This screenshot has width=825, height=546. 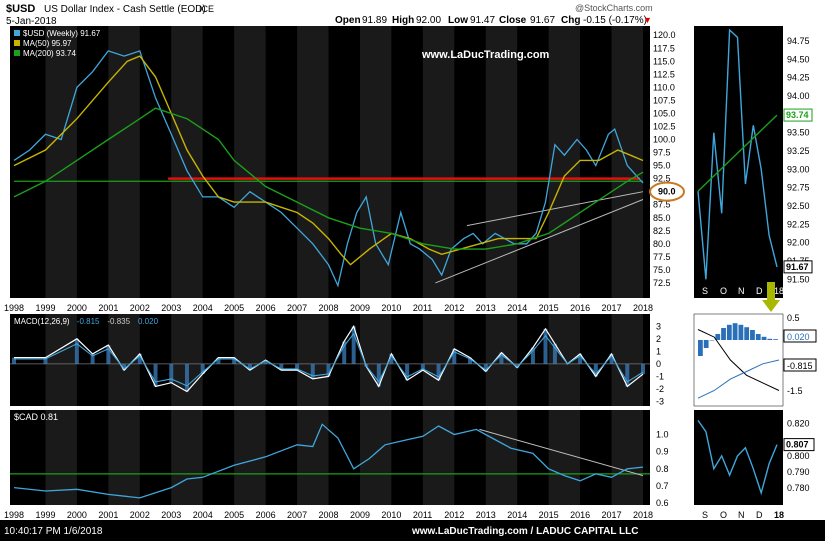 I want to click on high-label: High, so click(x=403, y=20).